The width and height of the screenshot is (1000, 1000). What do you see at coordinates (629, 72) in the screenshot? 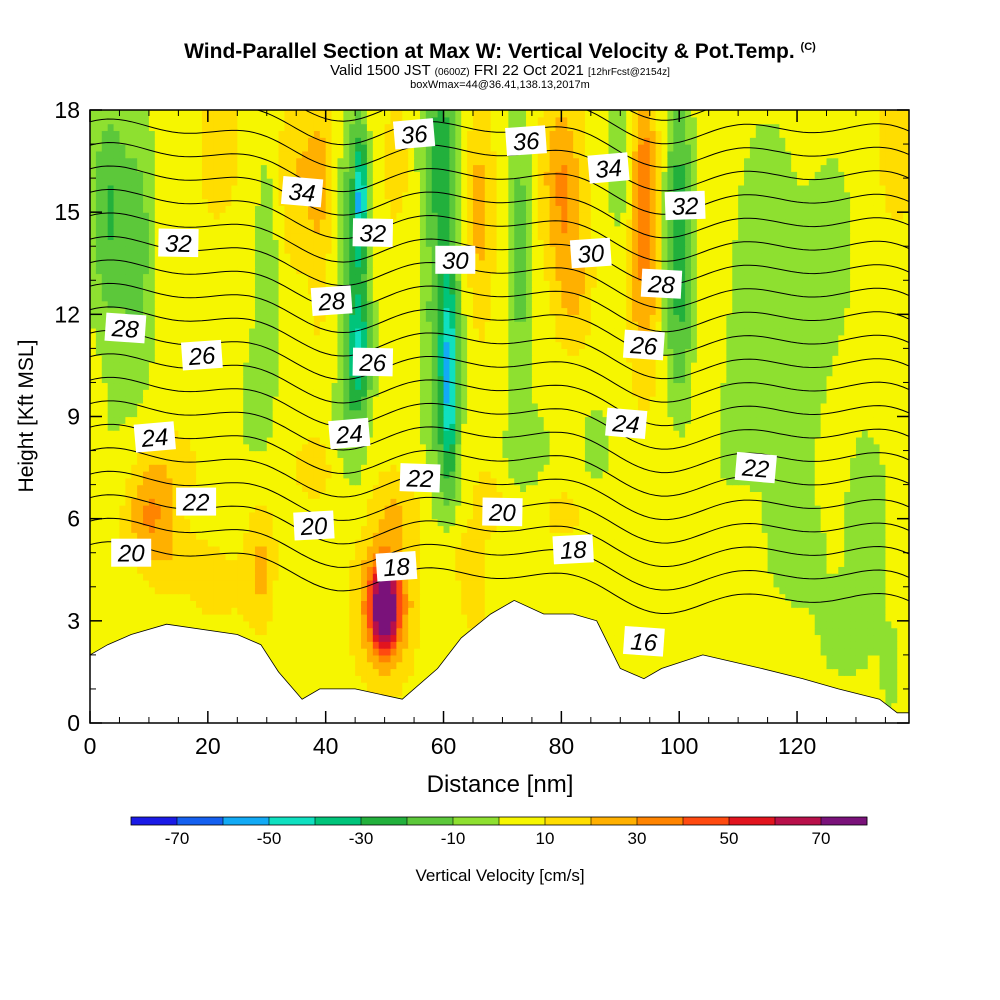
I see `forecast-info: [12hrFcst@2154z]` at bounding box center [629, 72].